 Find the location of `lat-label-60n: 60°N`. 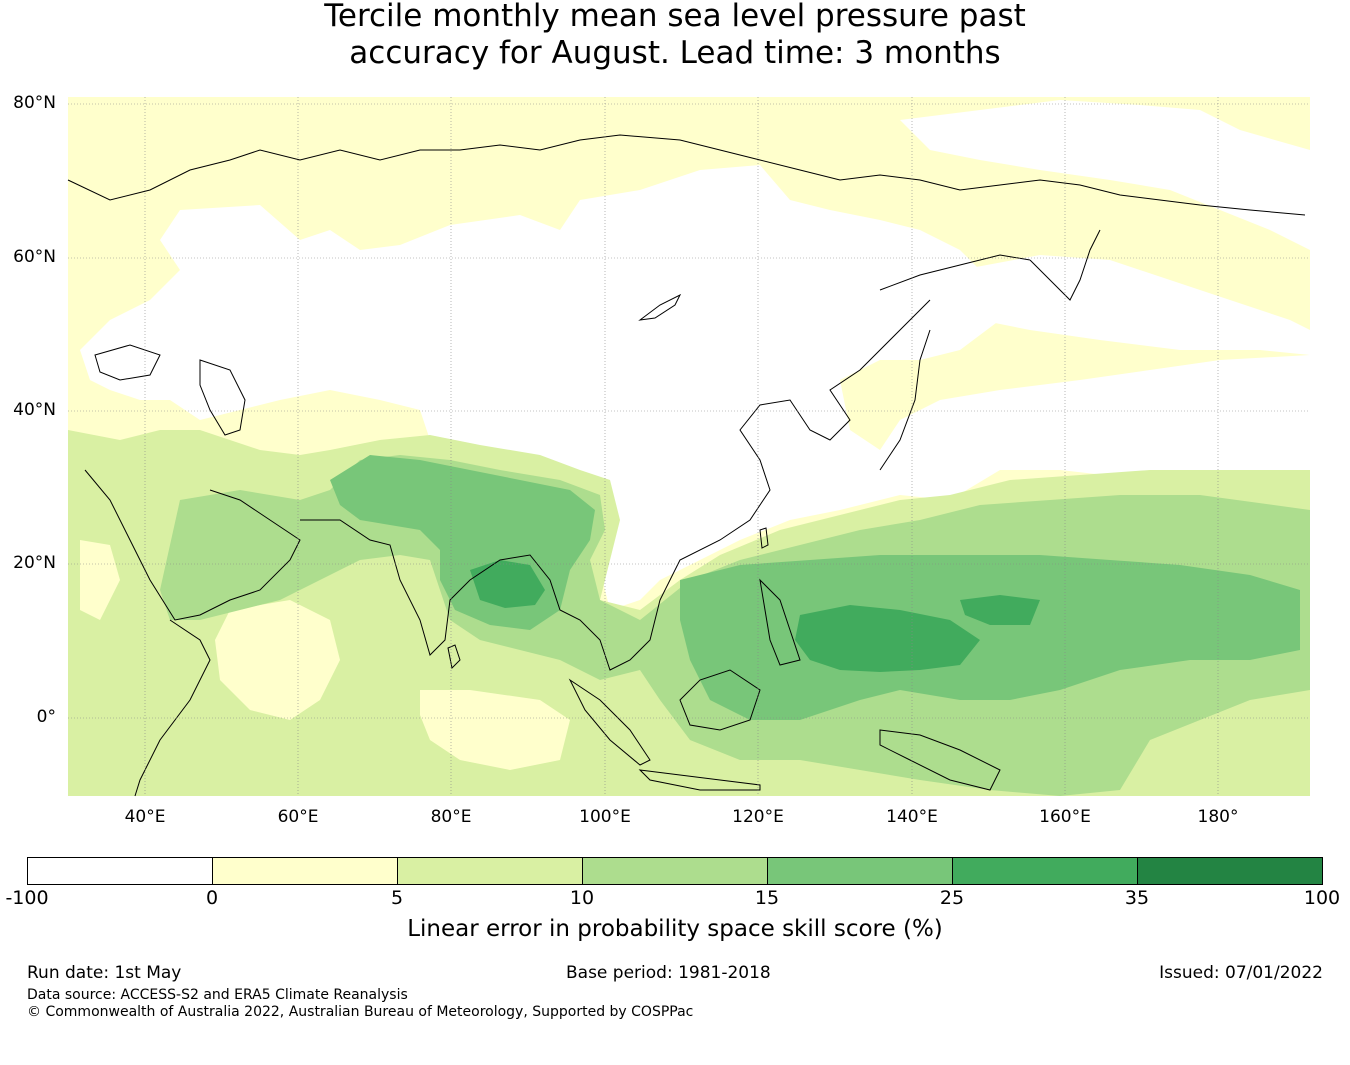

lat-label-60n: 60°N is located at coordinates (34, 257).